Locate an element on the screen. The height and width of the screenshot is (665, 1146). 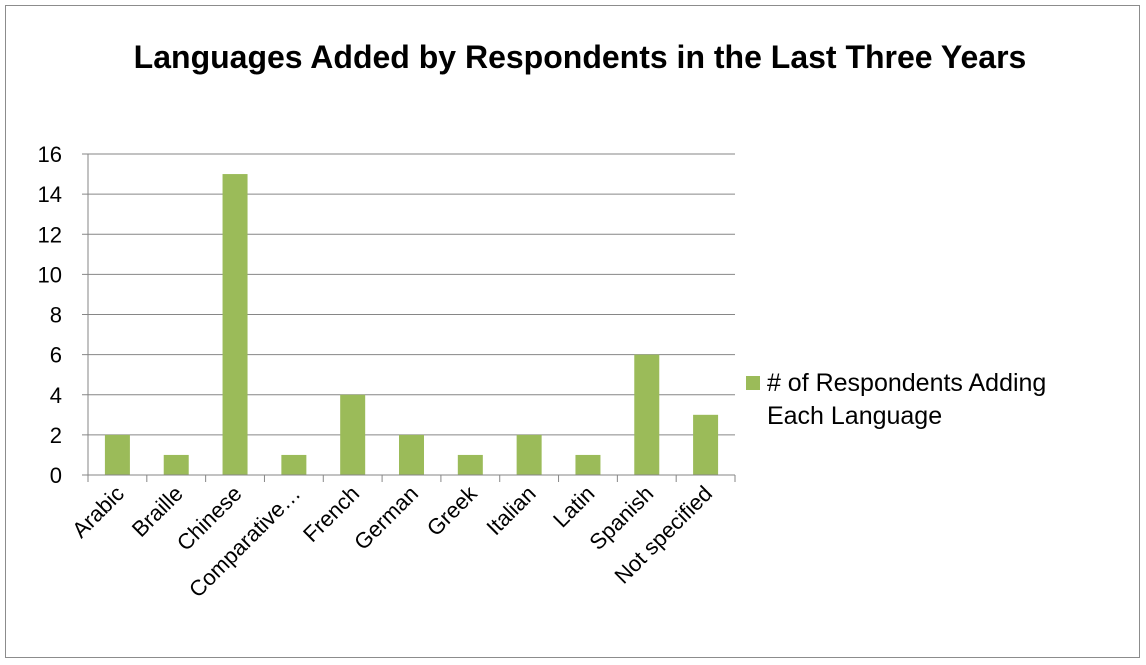
y-tick-label-10: 10 is located at coordinates (50, 274).